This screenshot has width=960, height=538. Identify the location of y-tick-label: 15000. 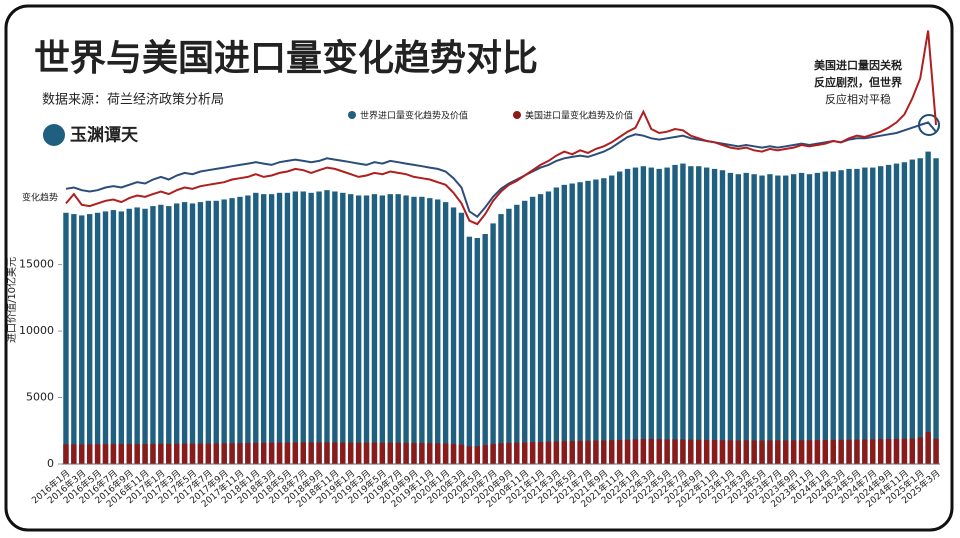
(36, 264).